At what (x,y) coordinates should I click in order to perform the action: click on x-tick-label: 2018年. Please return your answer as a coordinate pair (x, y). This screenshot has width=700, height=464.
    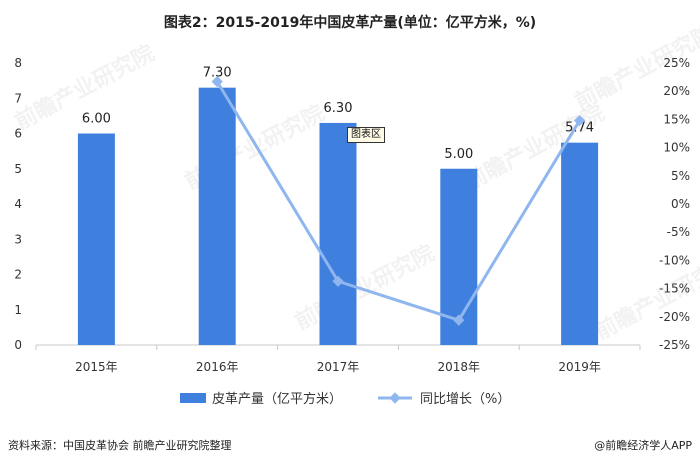
    Looking at the image, I should click on (459, 367).